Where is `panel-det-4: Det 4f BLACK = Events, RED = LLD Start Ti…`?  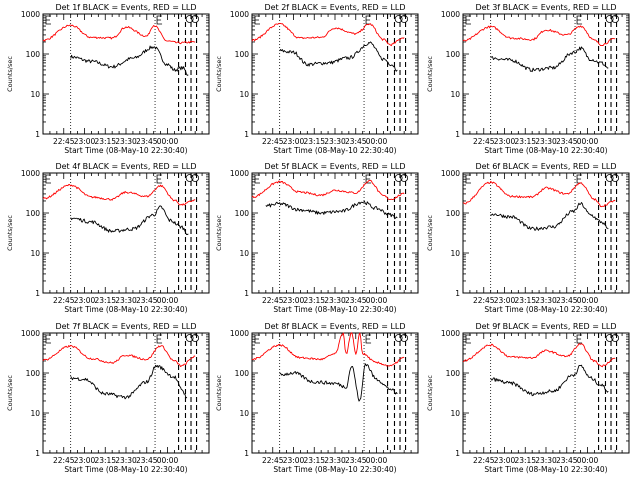
panel-det-4: Det 4f BLACK = Events, RED = LLD Start Ti… is located at coordinates (108, 238).